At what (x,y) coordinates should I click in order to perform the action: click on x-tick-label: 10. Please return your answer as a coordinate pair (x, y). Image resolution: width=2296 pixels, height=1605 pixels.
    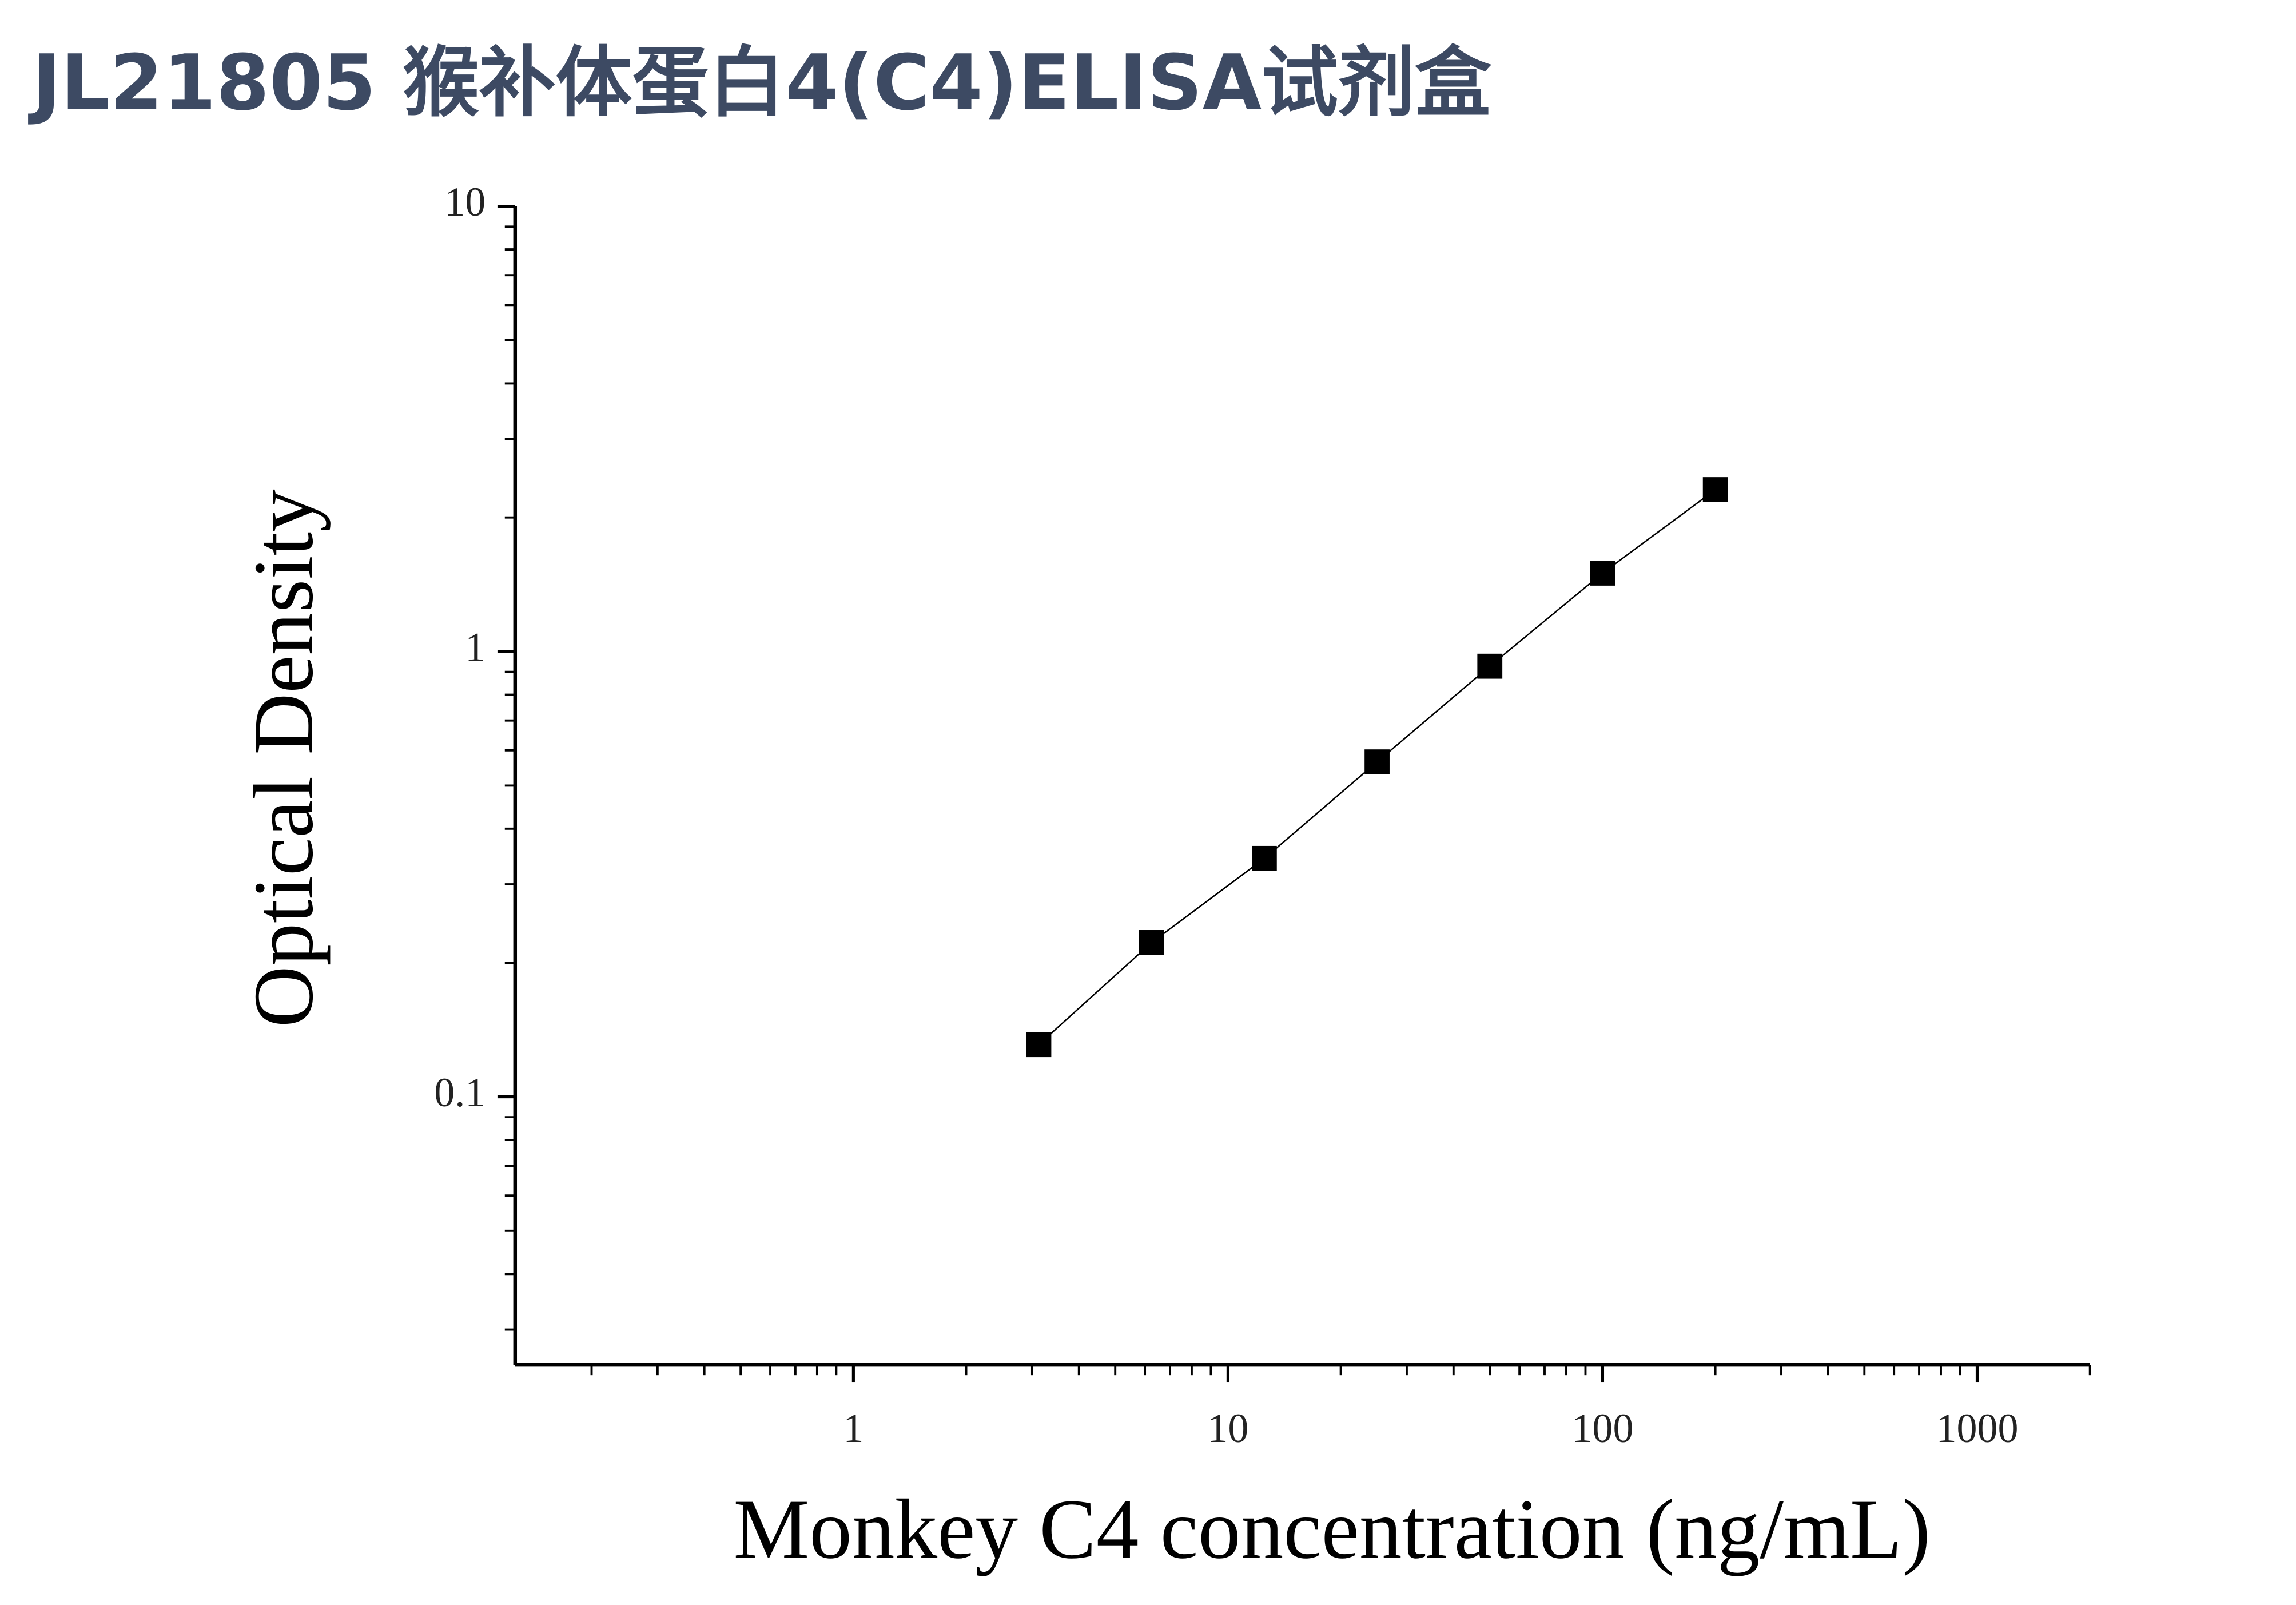
    Looking at the image, I should click on (1227, 1428).